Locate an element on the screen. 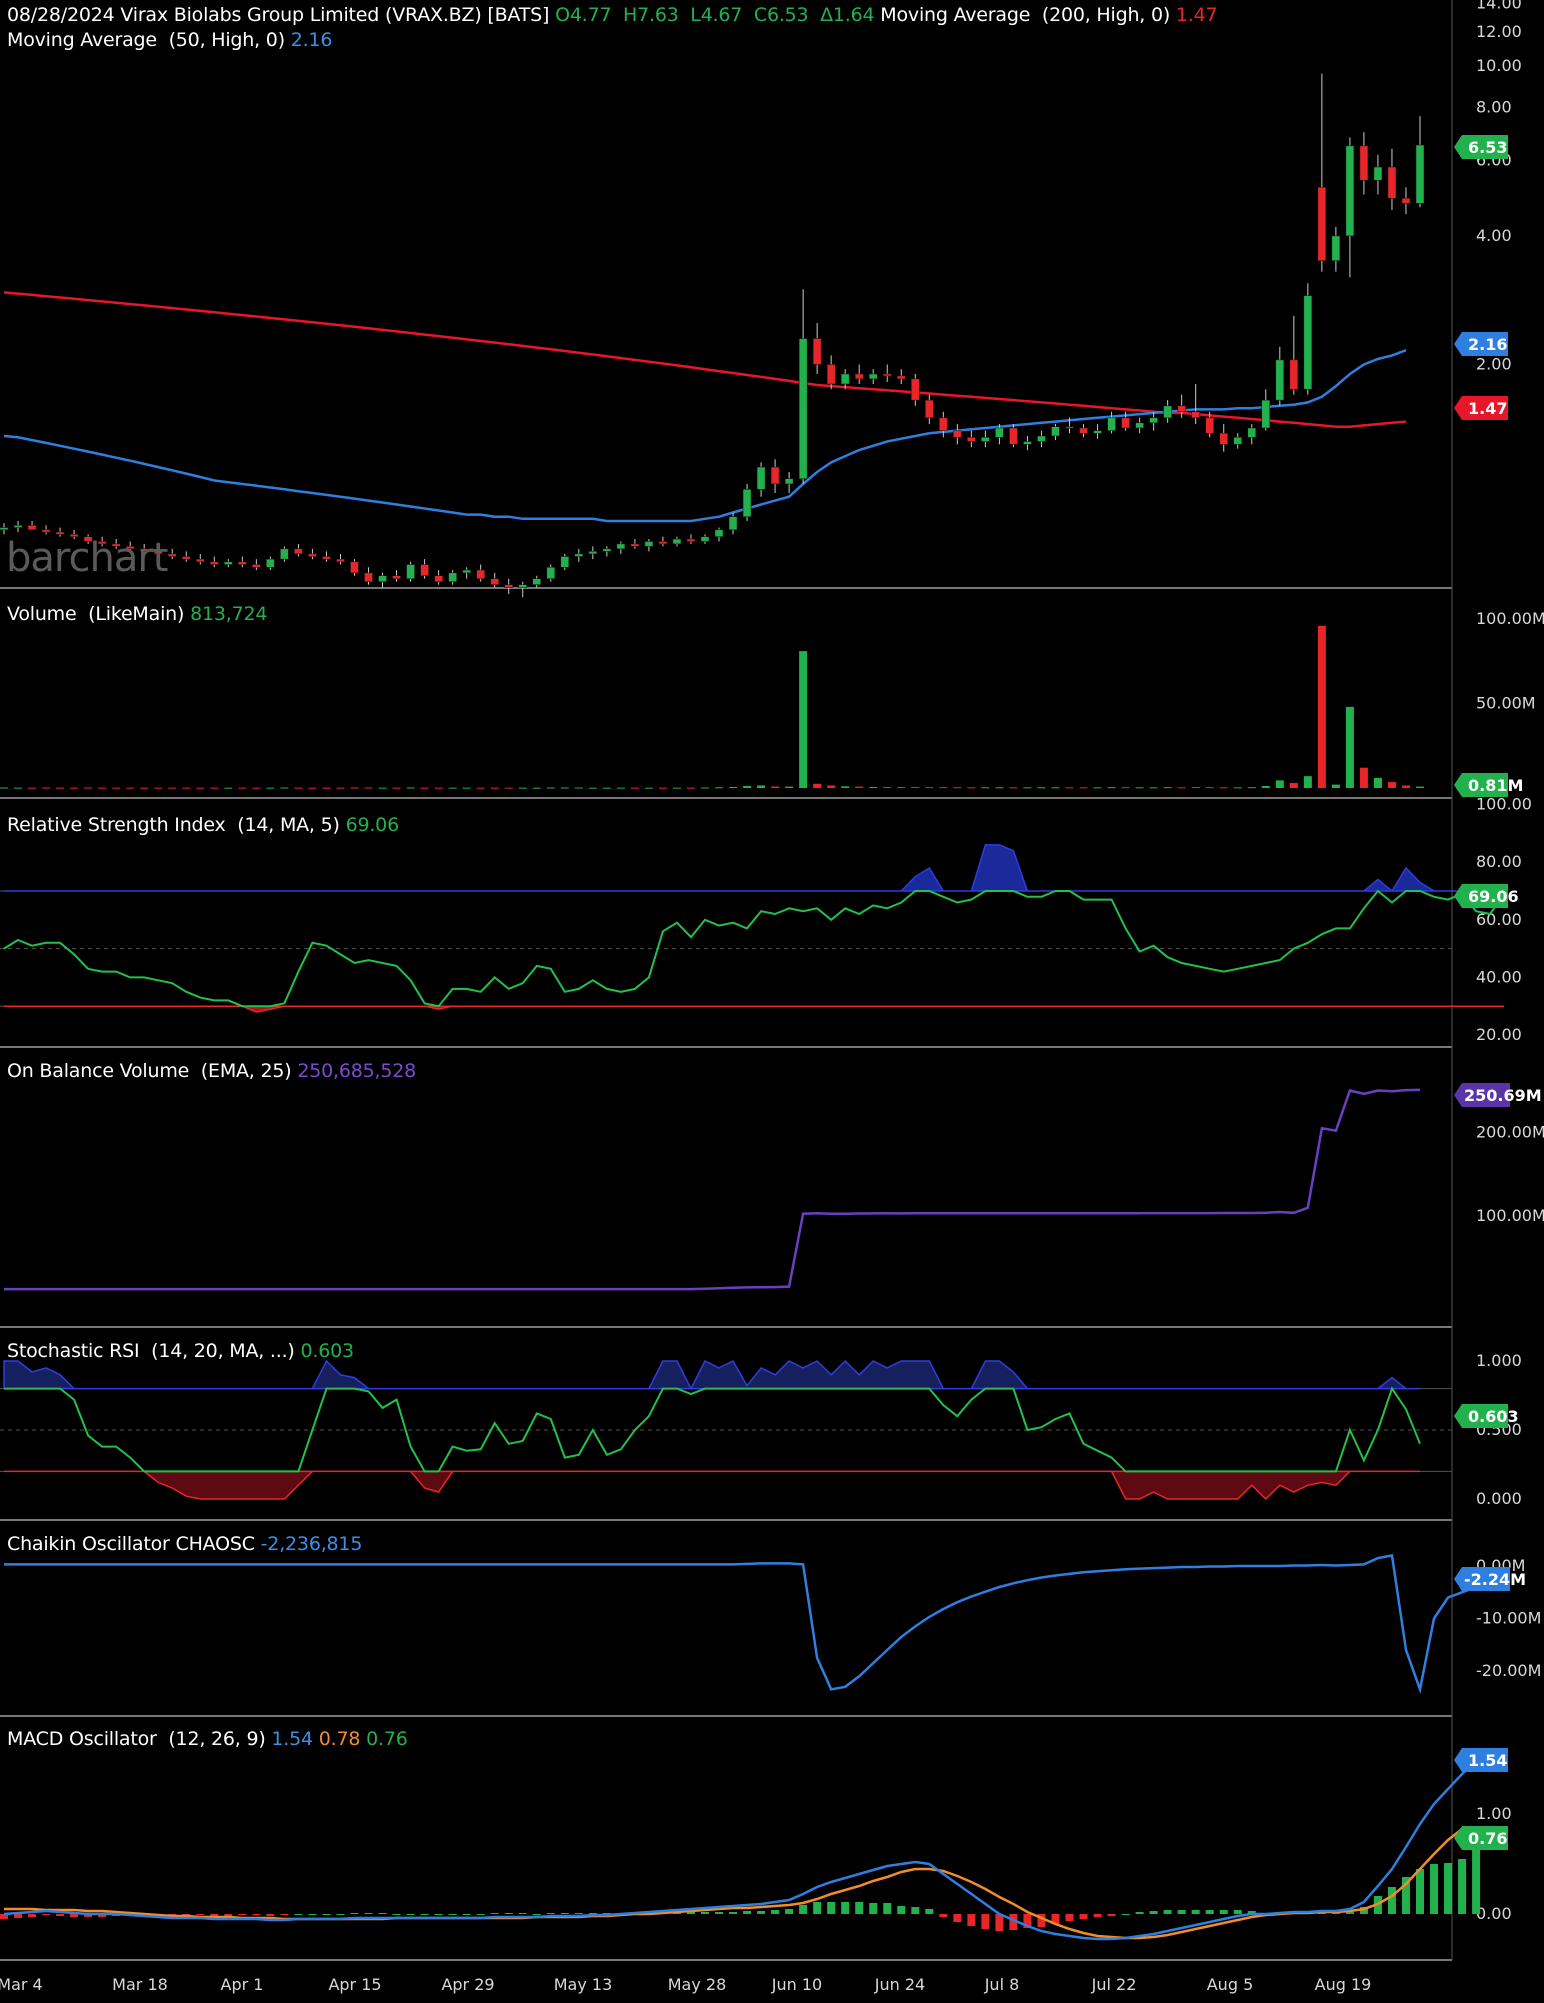 The width and height of the screenshot is (1544, 2003). chaikin-value: -2,236,815 is located at coordinates (311, 1544).